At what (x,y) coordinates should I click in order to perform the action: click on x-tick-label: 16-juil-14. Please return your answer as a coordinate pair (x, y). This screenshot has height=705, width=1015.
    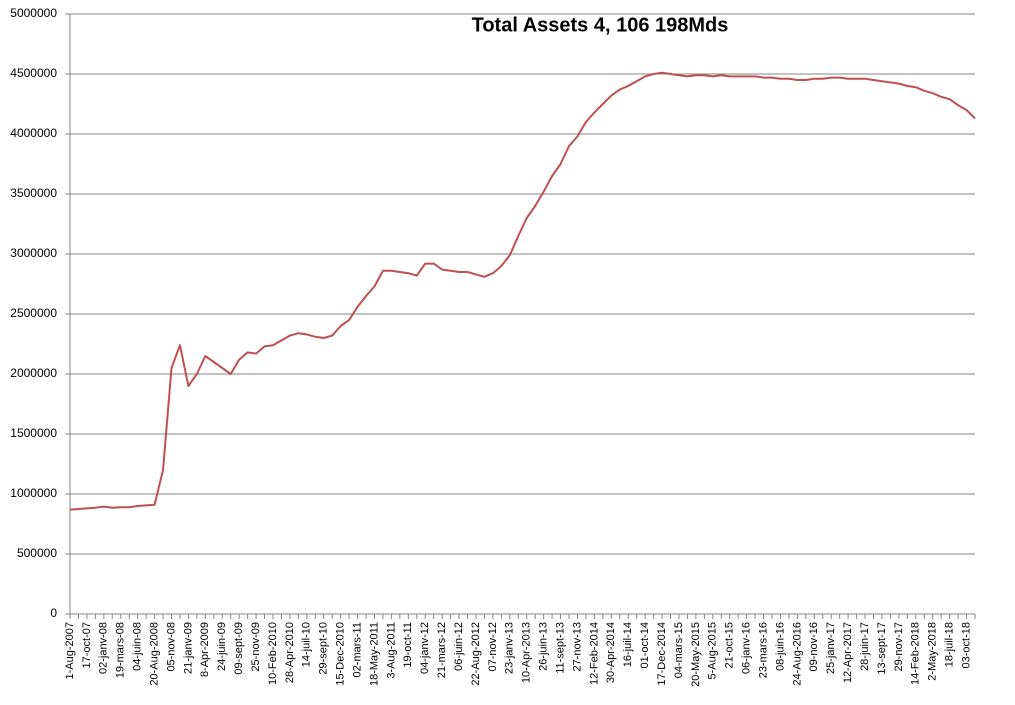
    Looking at the image, I should click on (628, 644).